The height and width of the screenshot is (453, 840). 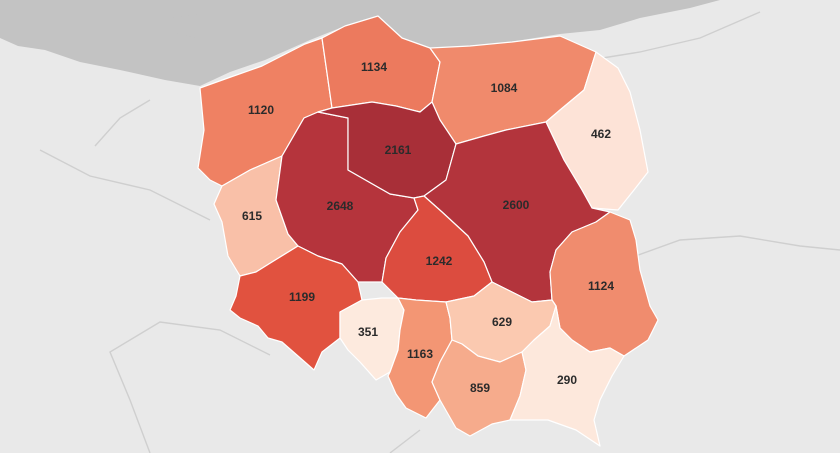 I want to click on border-line-north-west, so click(x=122, y=123).